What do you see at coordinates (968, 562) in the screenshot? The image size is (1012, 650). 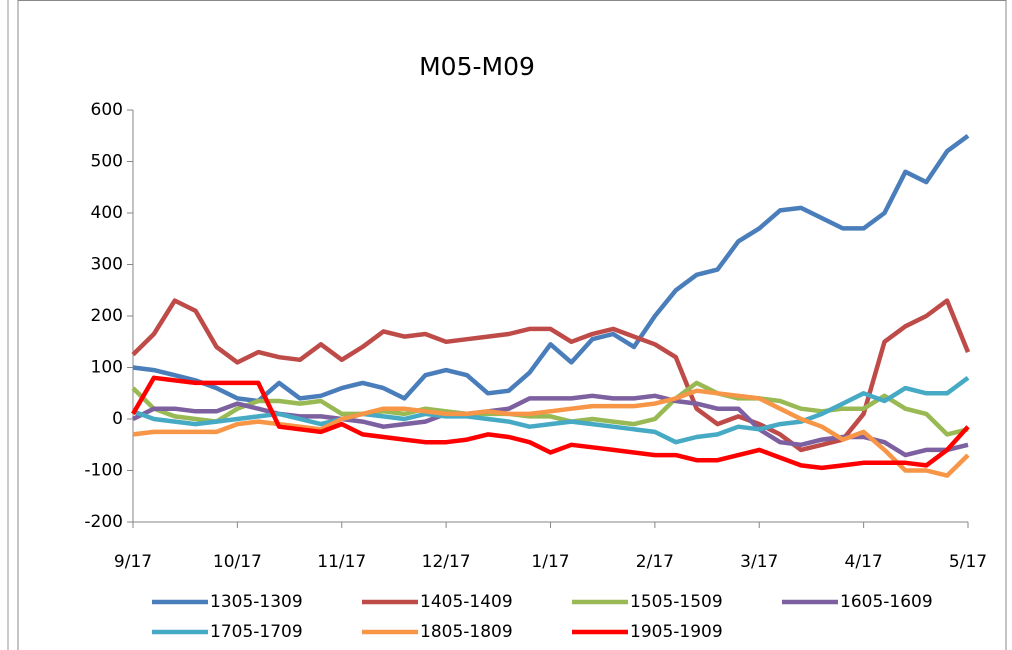 I see `x-tick-label: 5/17` at bounding box center [968, 562].